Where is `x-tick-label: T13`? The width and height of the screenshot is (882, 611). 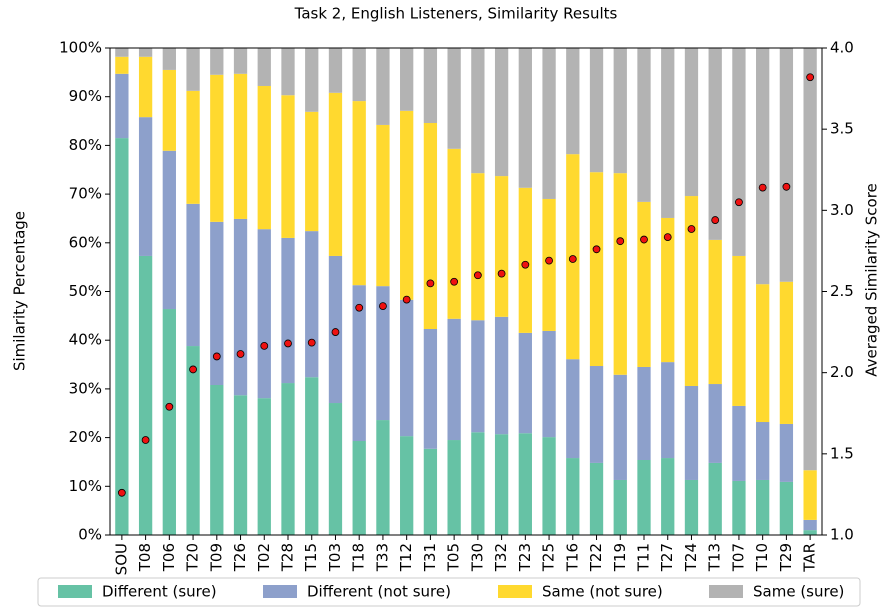
x-tick-label: T13 is located at coordinates (715, 557).